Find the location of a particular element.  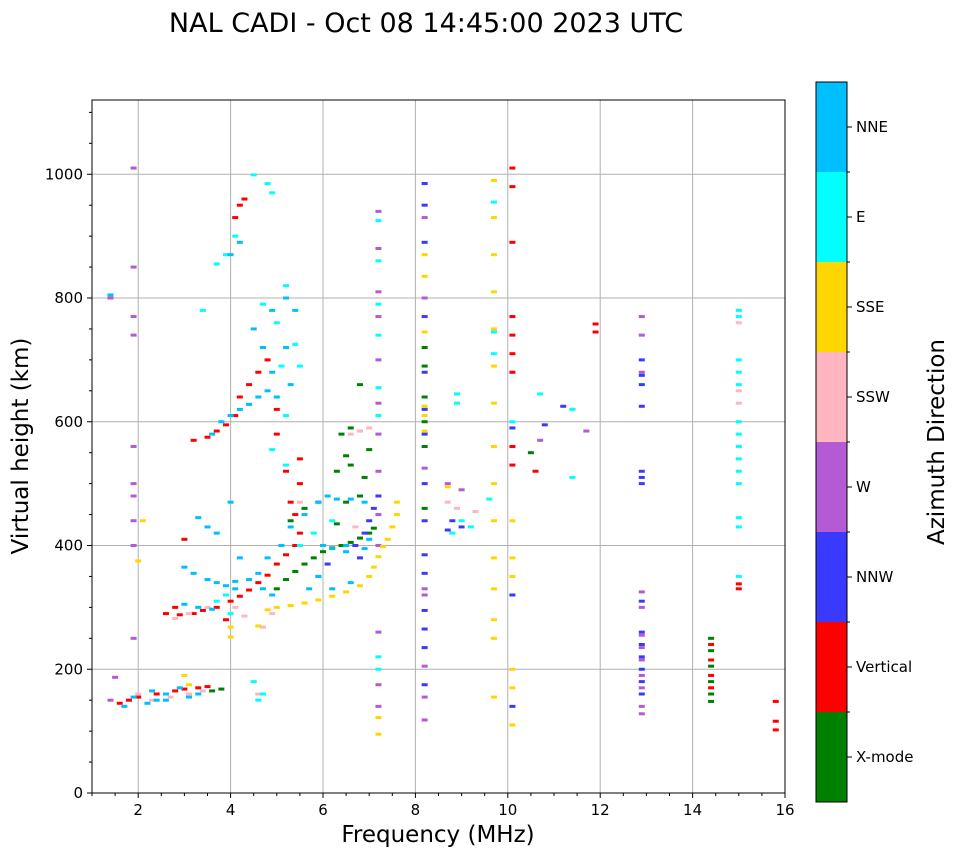

y-tick-label: 400 is located at coordinates (68, 546).